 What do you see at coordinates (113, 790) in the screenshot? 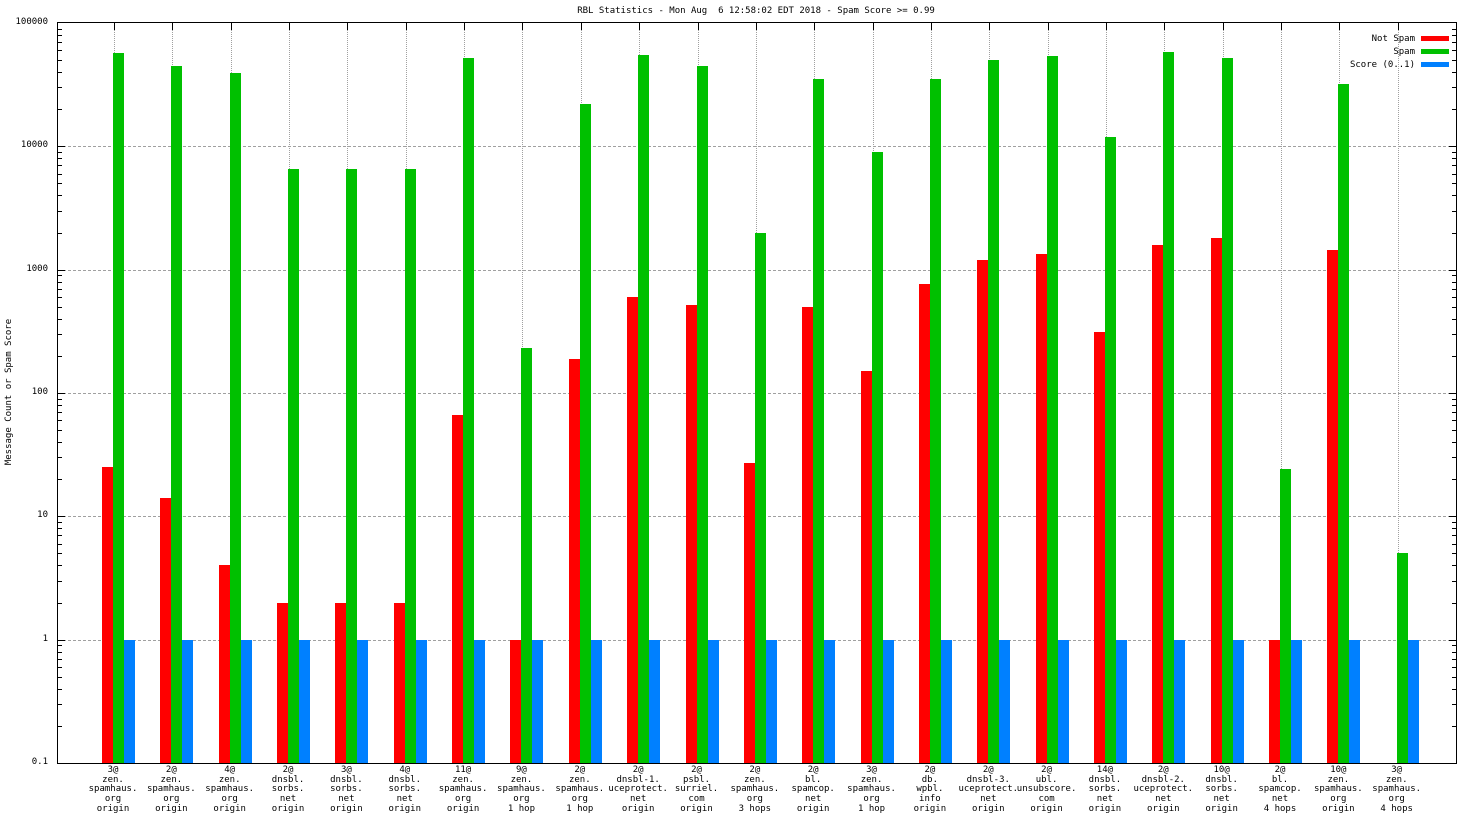
I see `x-tick-label: 3@ zen. spamhaus. org origin` at bounding box center [113, 790].